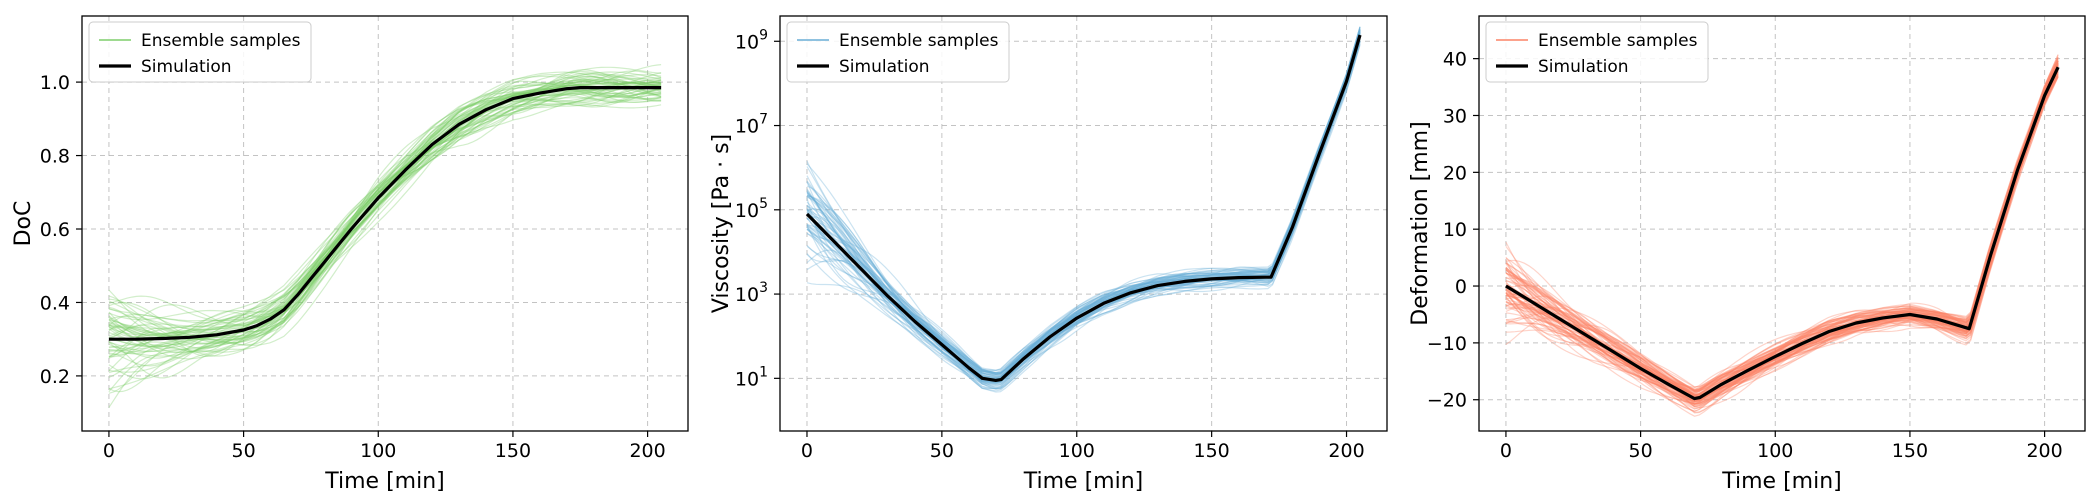  Describe the element at coordinates (55, 377) in the screenshot. I see `y-tick-label: 0.2` at that location.